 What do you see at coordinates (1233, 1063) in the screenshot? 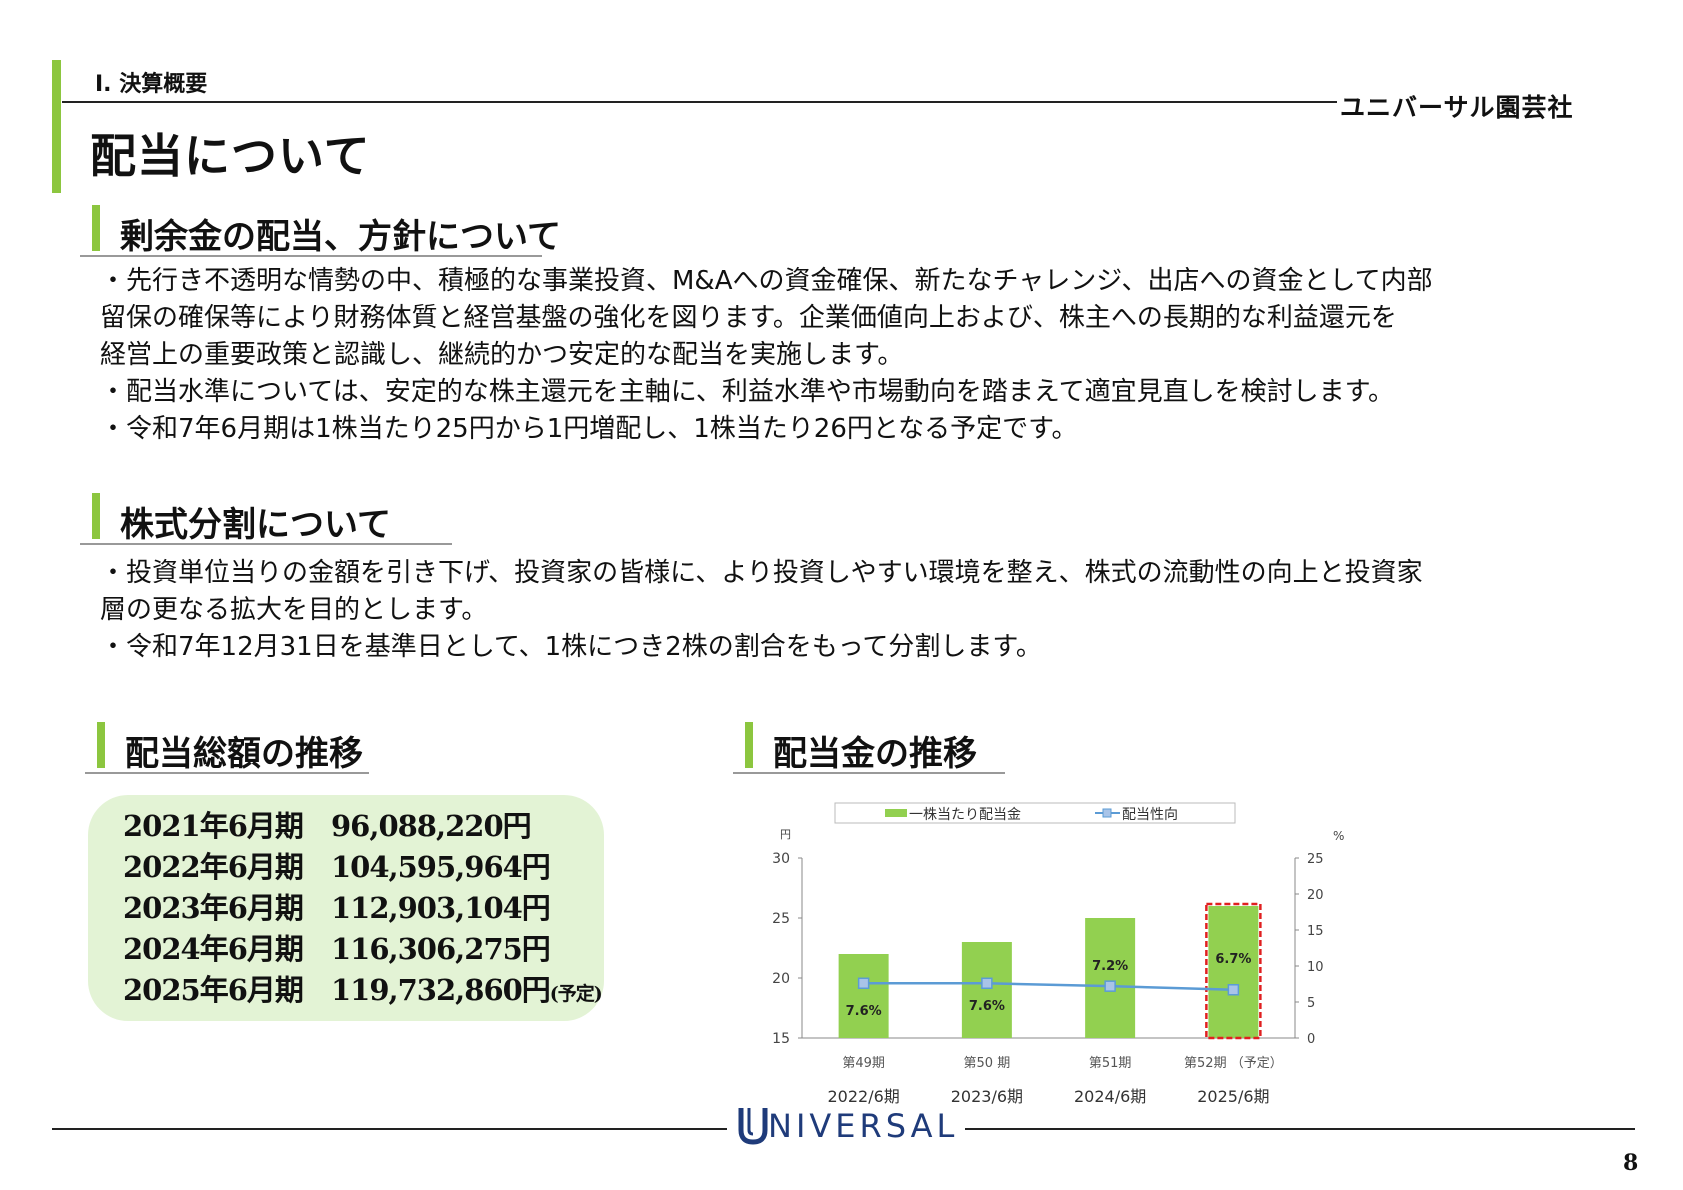
I see `category-label: 第52期 （予定）` at bounding box center [1233, 1063].